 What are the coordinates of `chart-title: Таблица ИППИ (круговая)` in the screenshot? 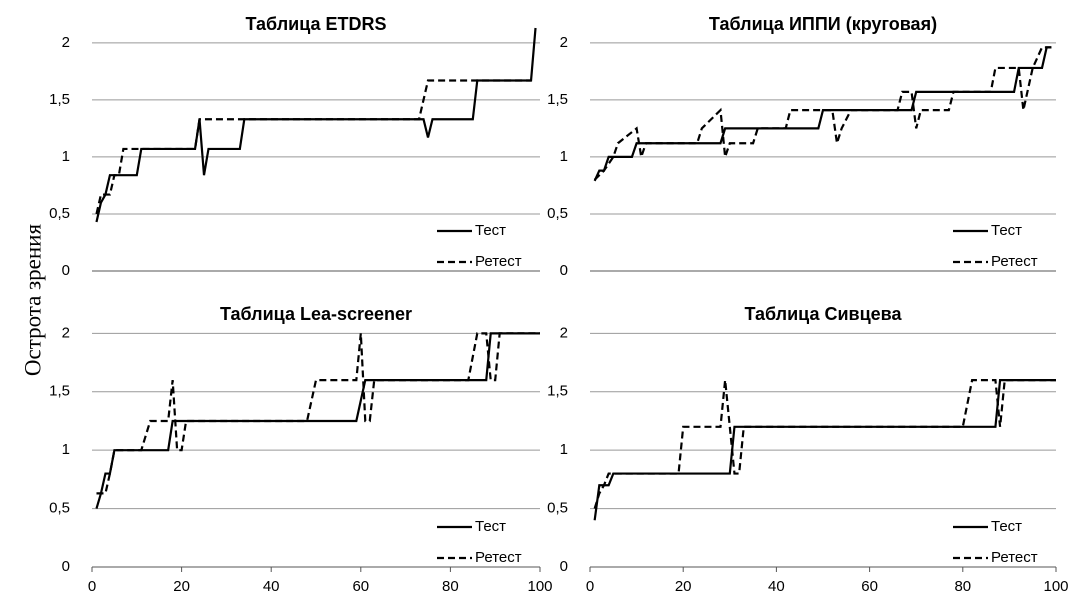 It's located at (823, 24).